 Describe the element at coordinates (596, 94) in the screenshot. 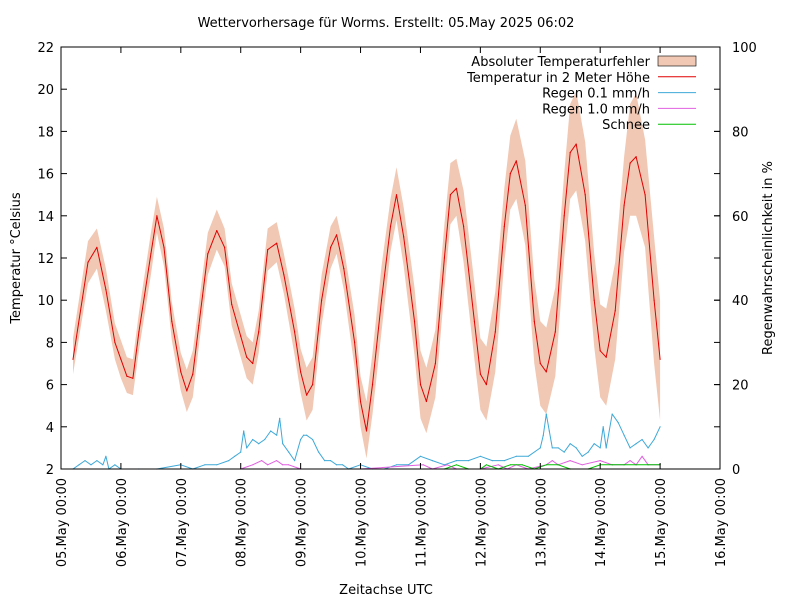

I see `legend-label: Regen 0.1 mm/h` at that location.